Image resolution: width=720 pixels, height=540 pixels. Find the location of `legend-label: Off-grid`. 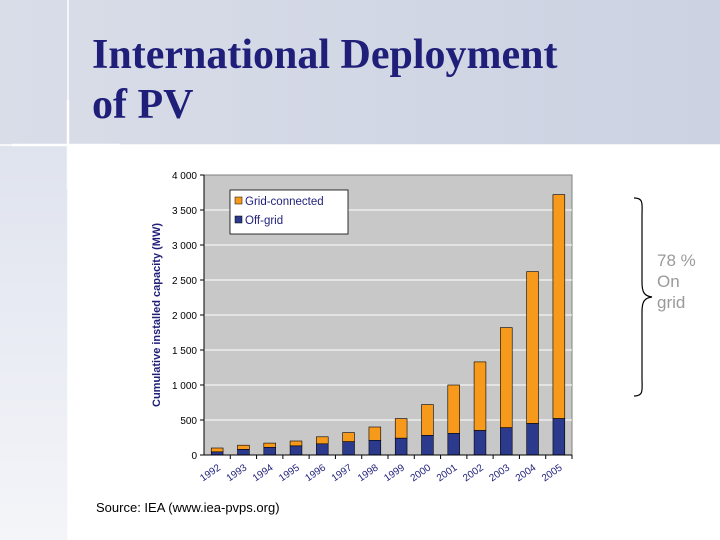

legend-label: Off-grid is located at coordinates (264, 221).